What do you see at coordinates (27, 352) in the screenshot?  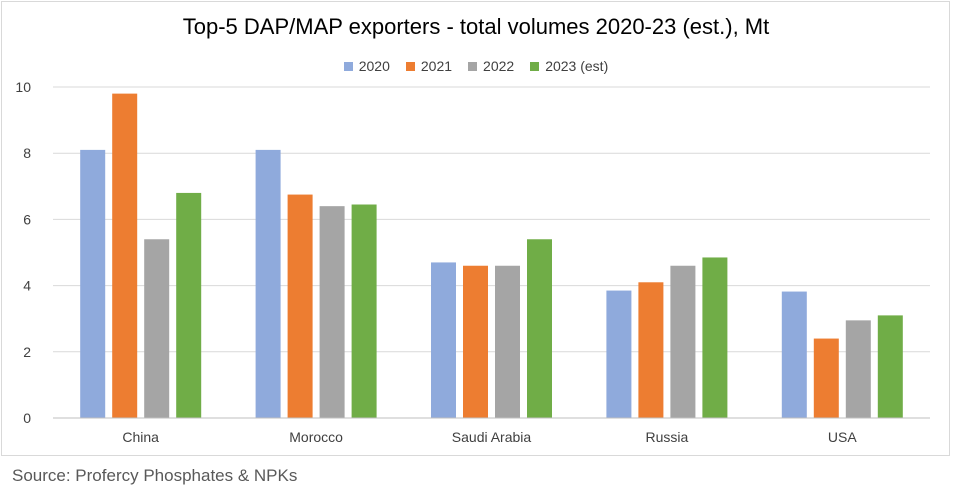 I see `y-tick-label: 2` at bounding box center [27, 352].